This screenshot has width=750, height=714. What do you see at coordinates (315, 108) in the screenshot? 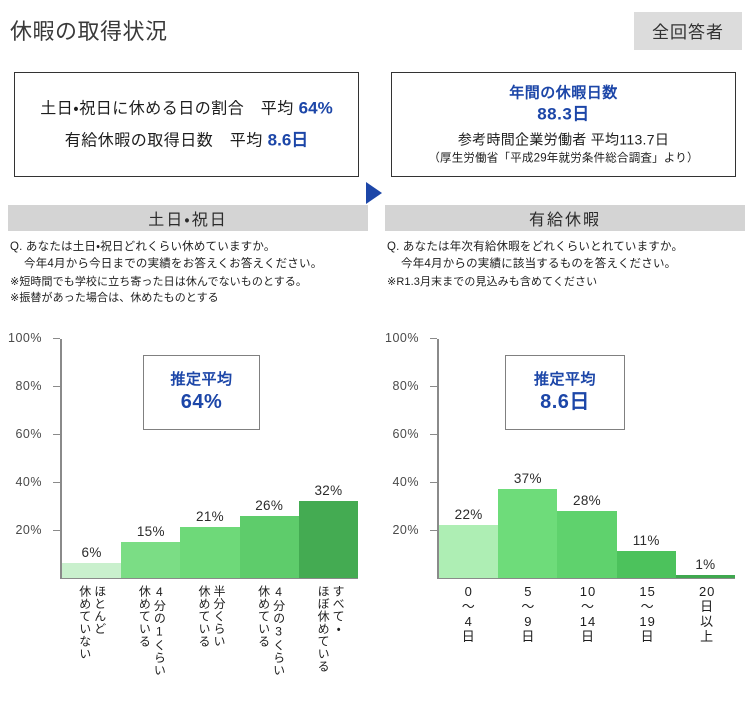
I see `summary-left-line-1-value: 64%` at bounding box center [315, 108].